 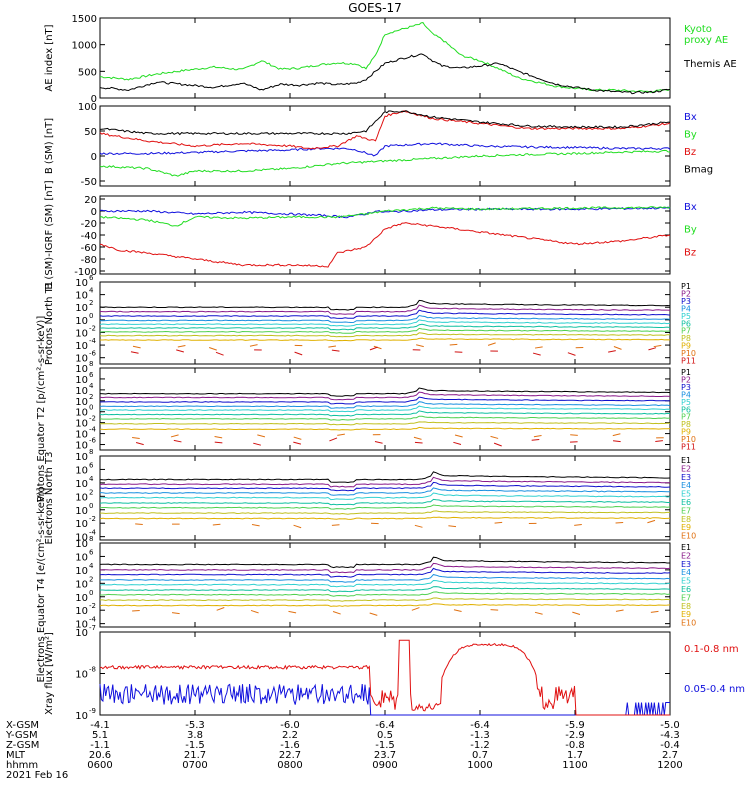 What do you see at coordinates (698, 29) in the screenshot?
I see `legend-entry: Kyoto` at bounding box center [698, 29].